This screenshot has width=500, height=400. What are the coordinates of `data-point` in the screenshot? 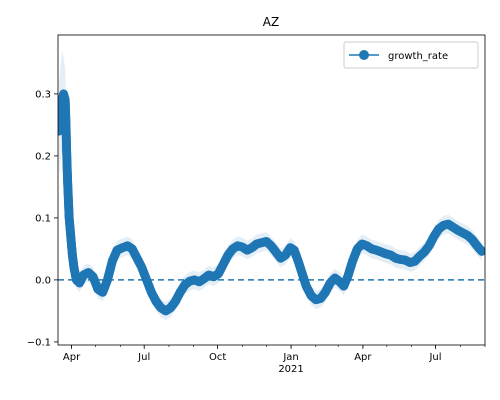 It's located at (481, 251).